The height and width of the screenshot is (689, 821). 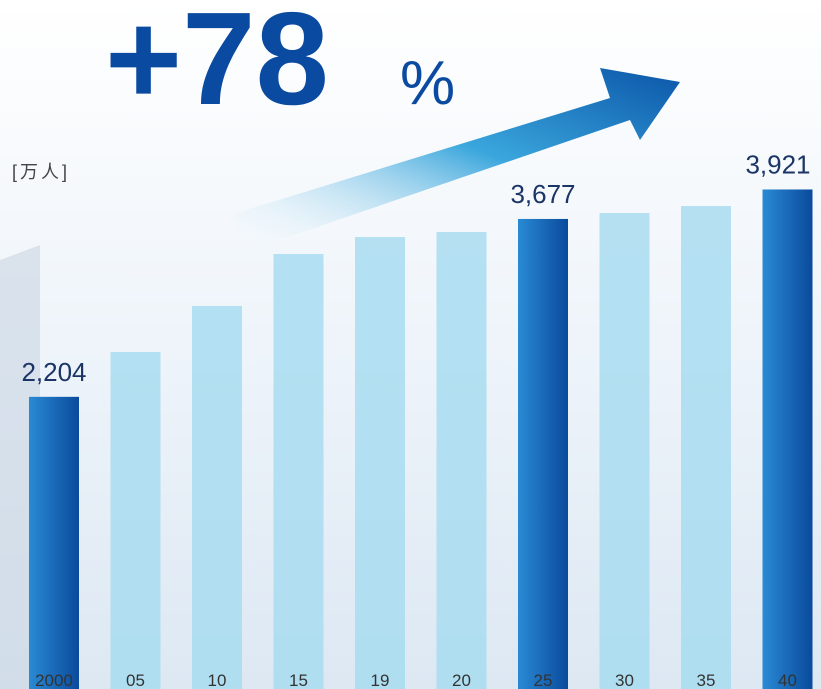 I want to click on value-label: 2,204, so click(x=53, y=372).